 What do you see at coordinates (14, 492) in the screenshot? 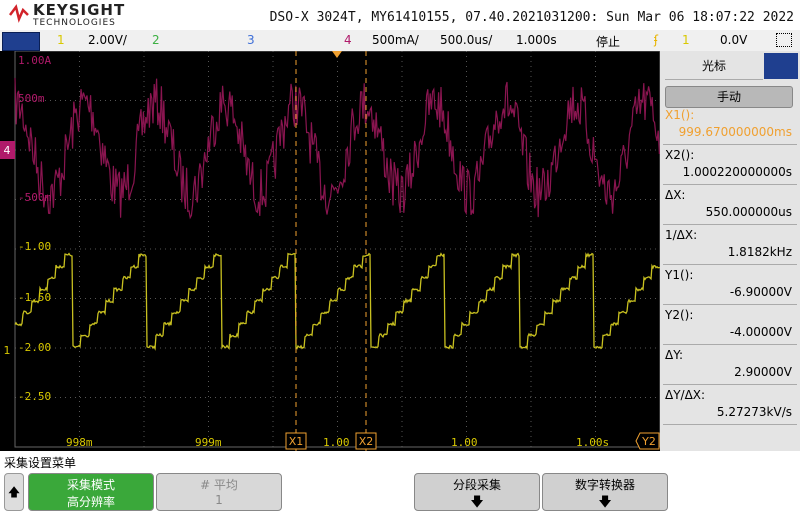
I see `back-button: 🡅` at bounding box center [14, 492].